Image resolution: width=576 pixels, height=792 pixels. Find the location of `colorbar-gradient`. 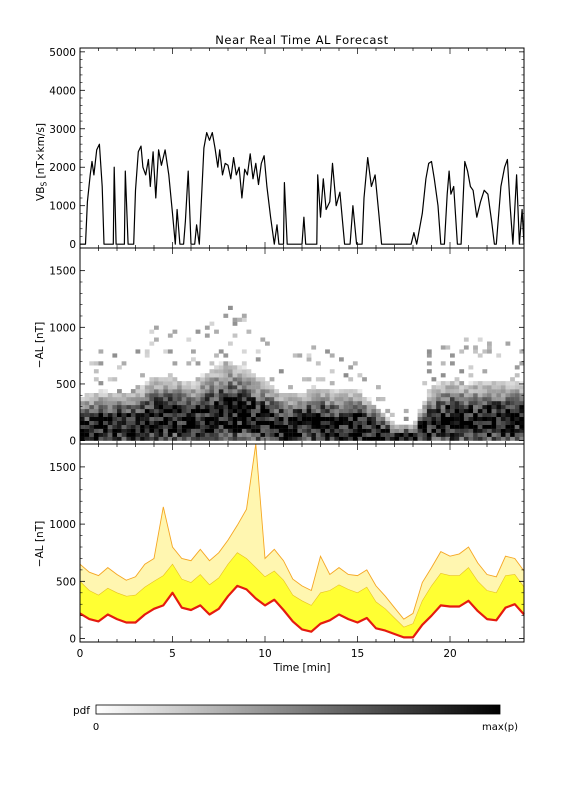

colorbar-gradient is located at coordinates (298, 709).